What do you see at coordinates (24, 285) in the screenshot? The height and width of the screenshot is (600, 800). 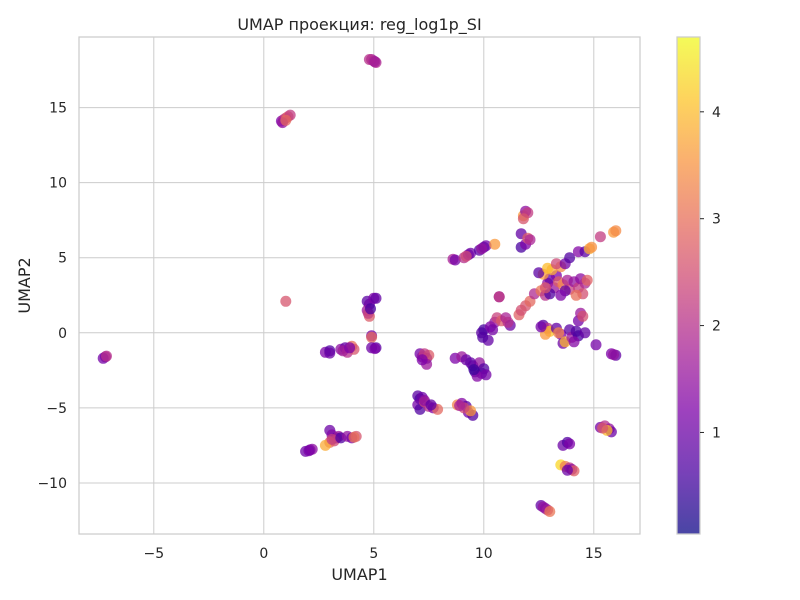 I see `y-axis-label: UMAP2` at bounding box center [24, 285].